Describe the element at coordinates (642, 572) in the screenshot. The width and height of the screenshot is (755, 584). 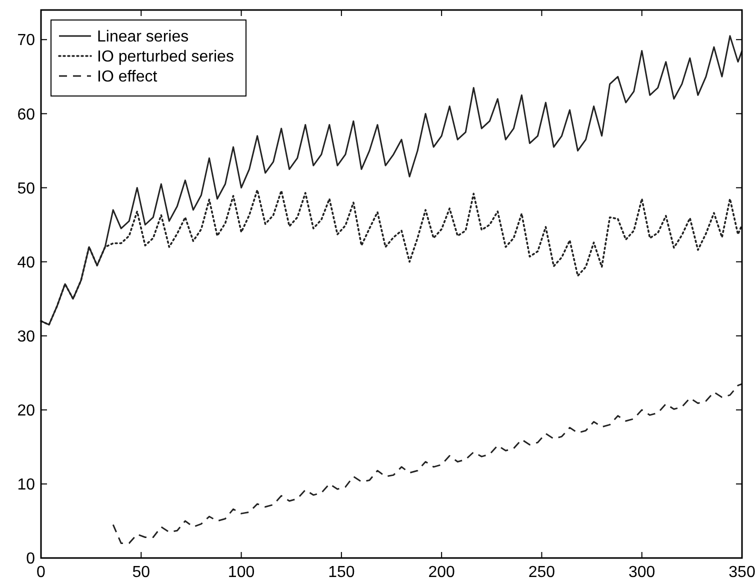
I see `x-tick-label: 300` at that location.